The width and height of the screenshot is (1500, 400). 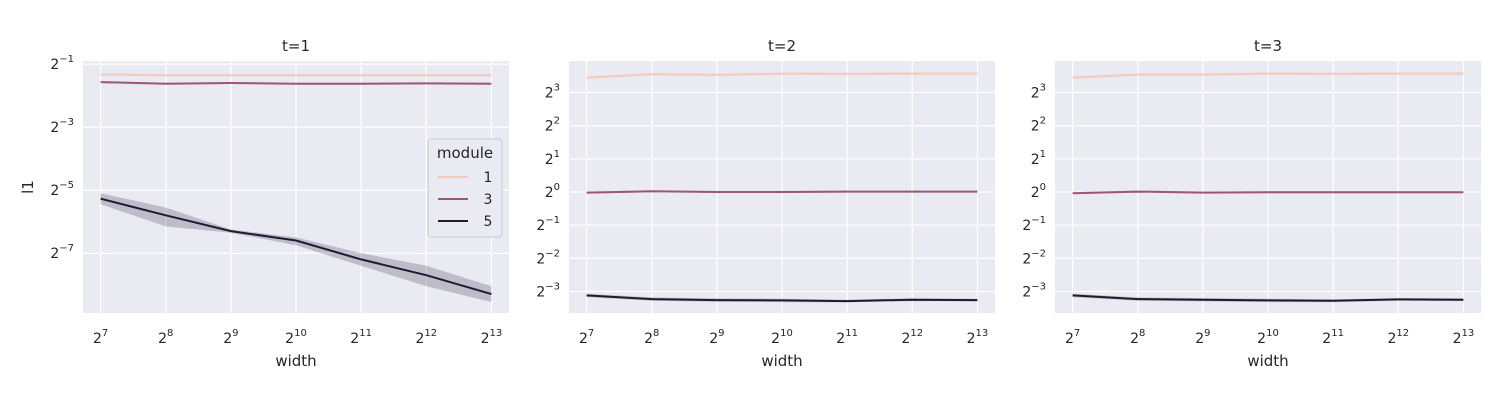 What do you see at coordinates (782, 46) in the screenshot?
I see `panel-title: t=2` at bounding box center [782, 46].